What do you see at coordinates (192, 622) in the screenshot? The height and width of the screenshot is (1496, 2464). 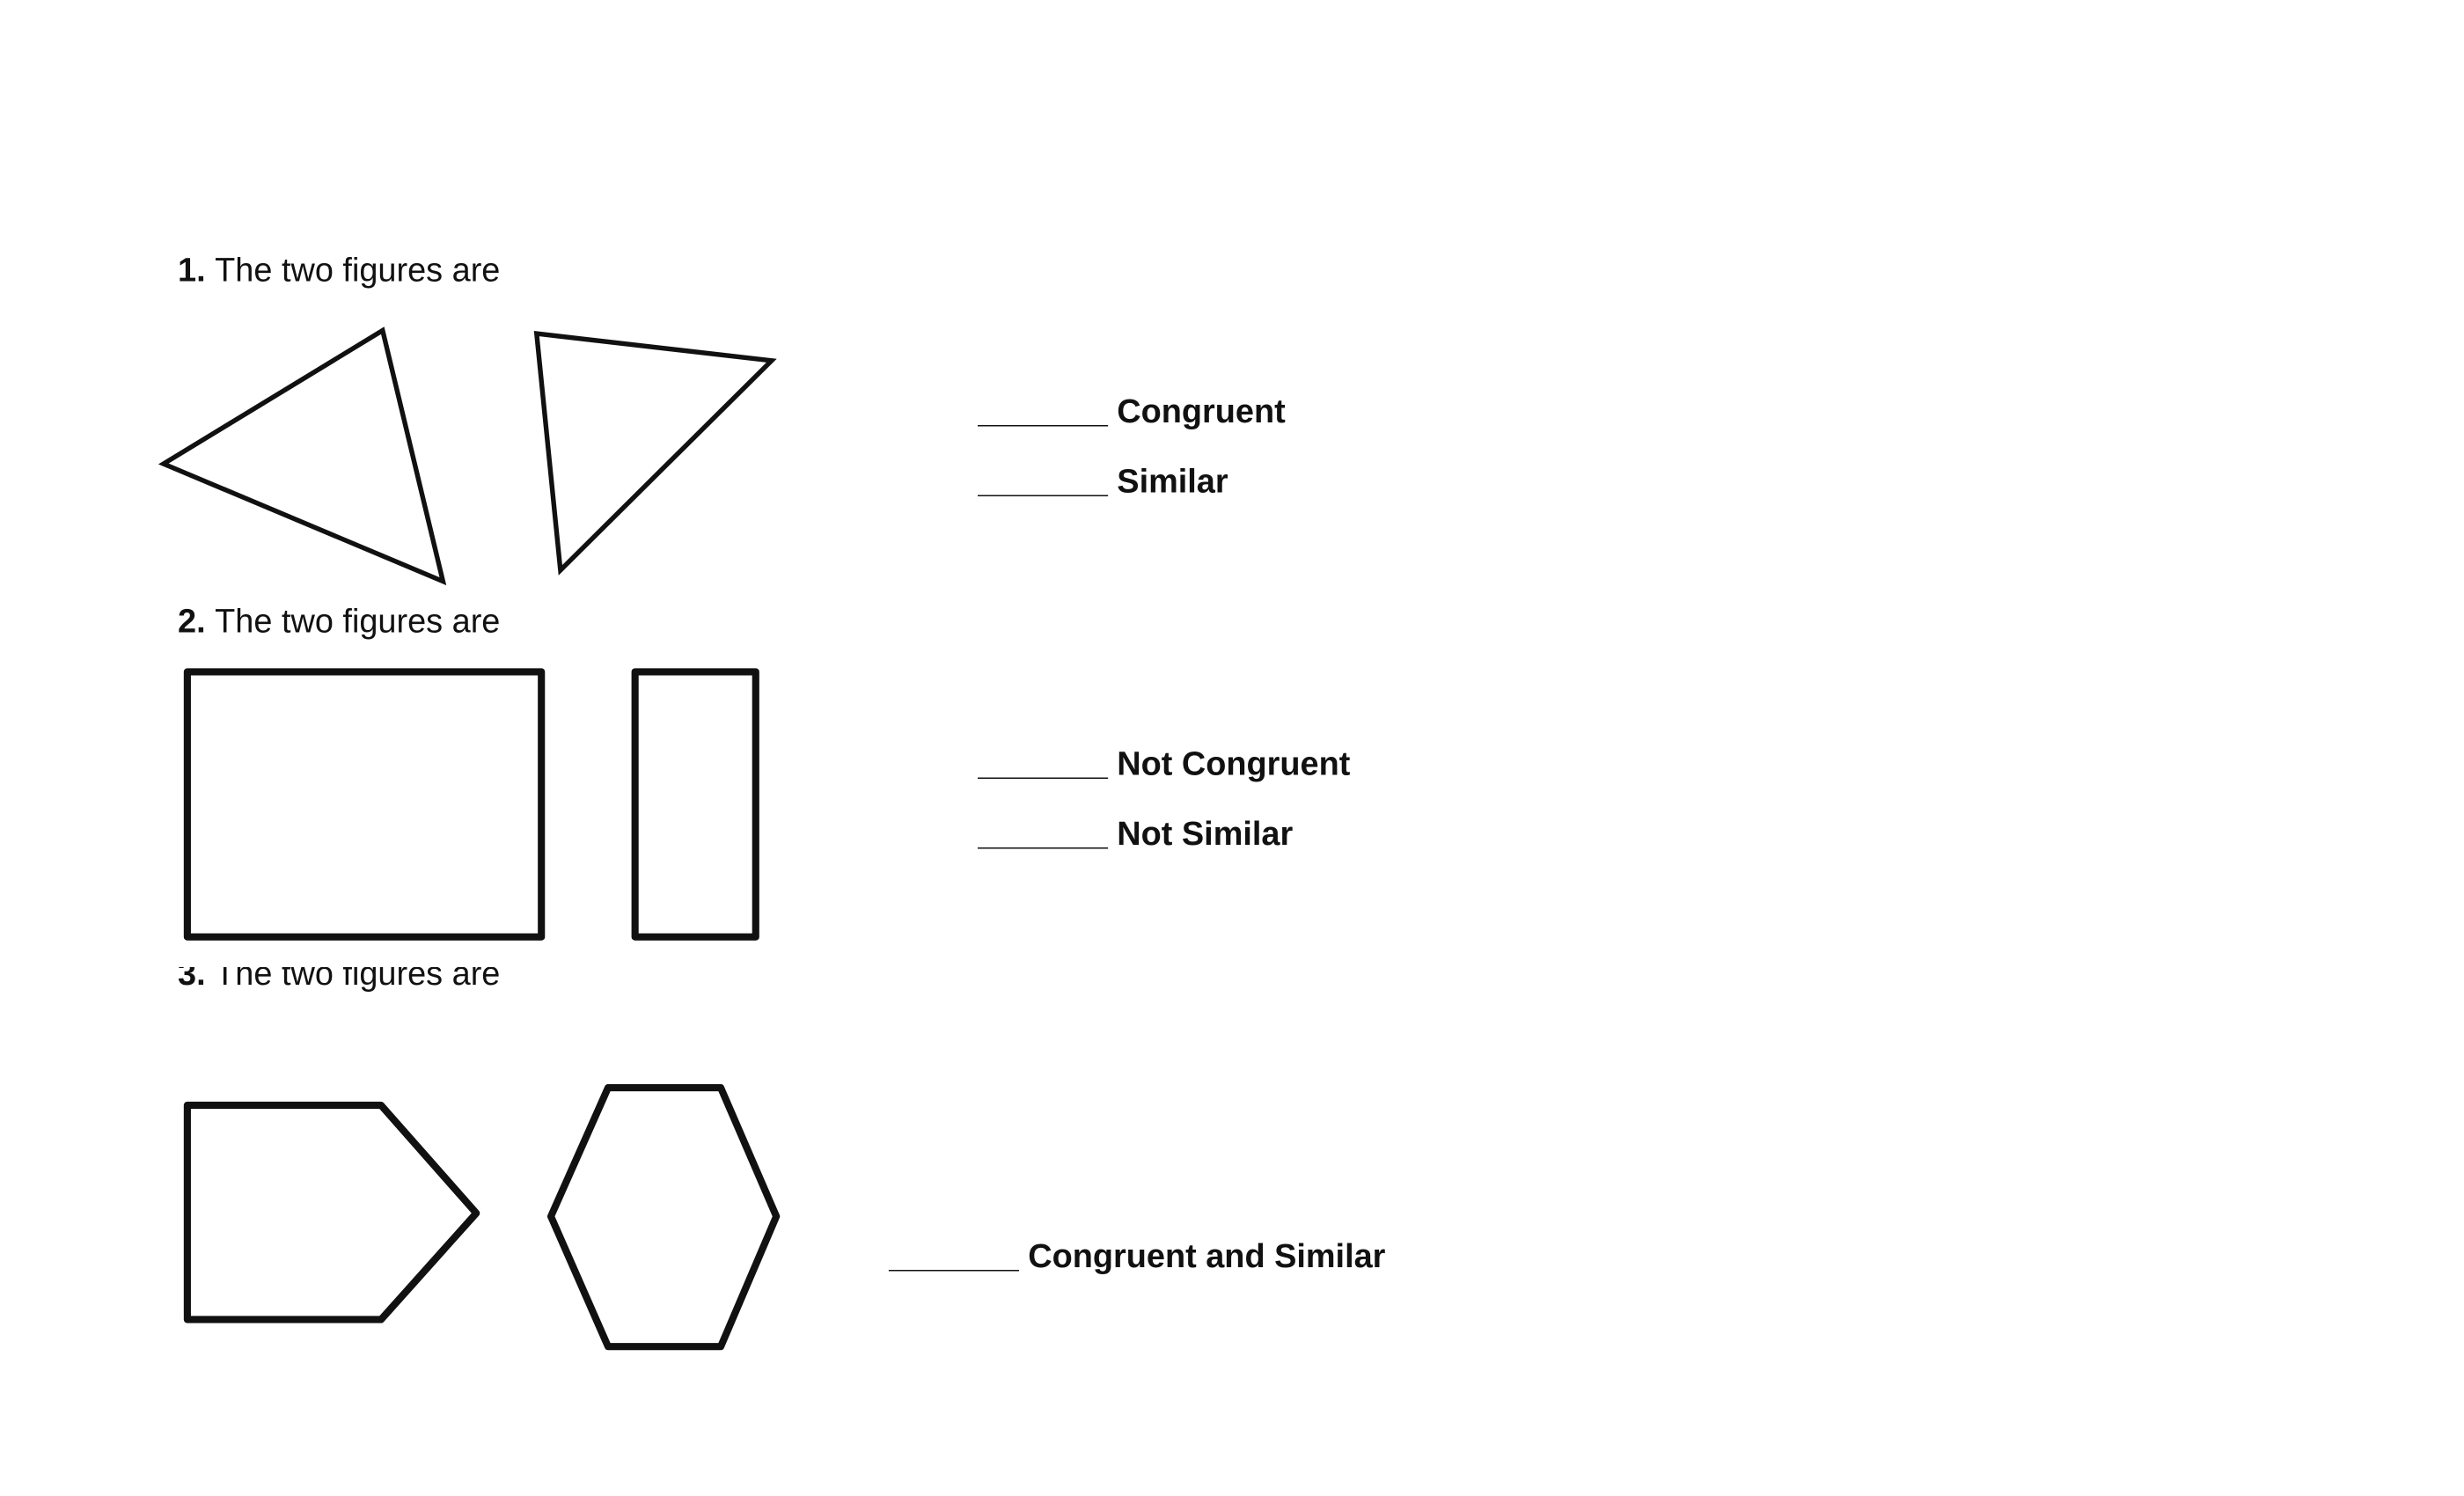 I see `question-number: 2.` at bounding box center [192, 622].